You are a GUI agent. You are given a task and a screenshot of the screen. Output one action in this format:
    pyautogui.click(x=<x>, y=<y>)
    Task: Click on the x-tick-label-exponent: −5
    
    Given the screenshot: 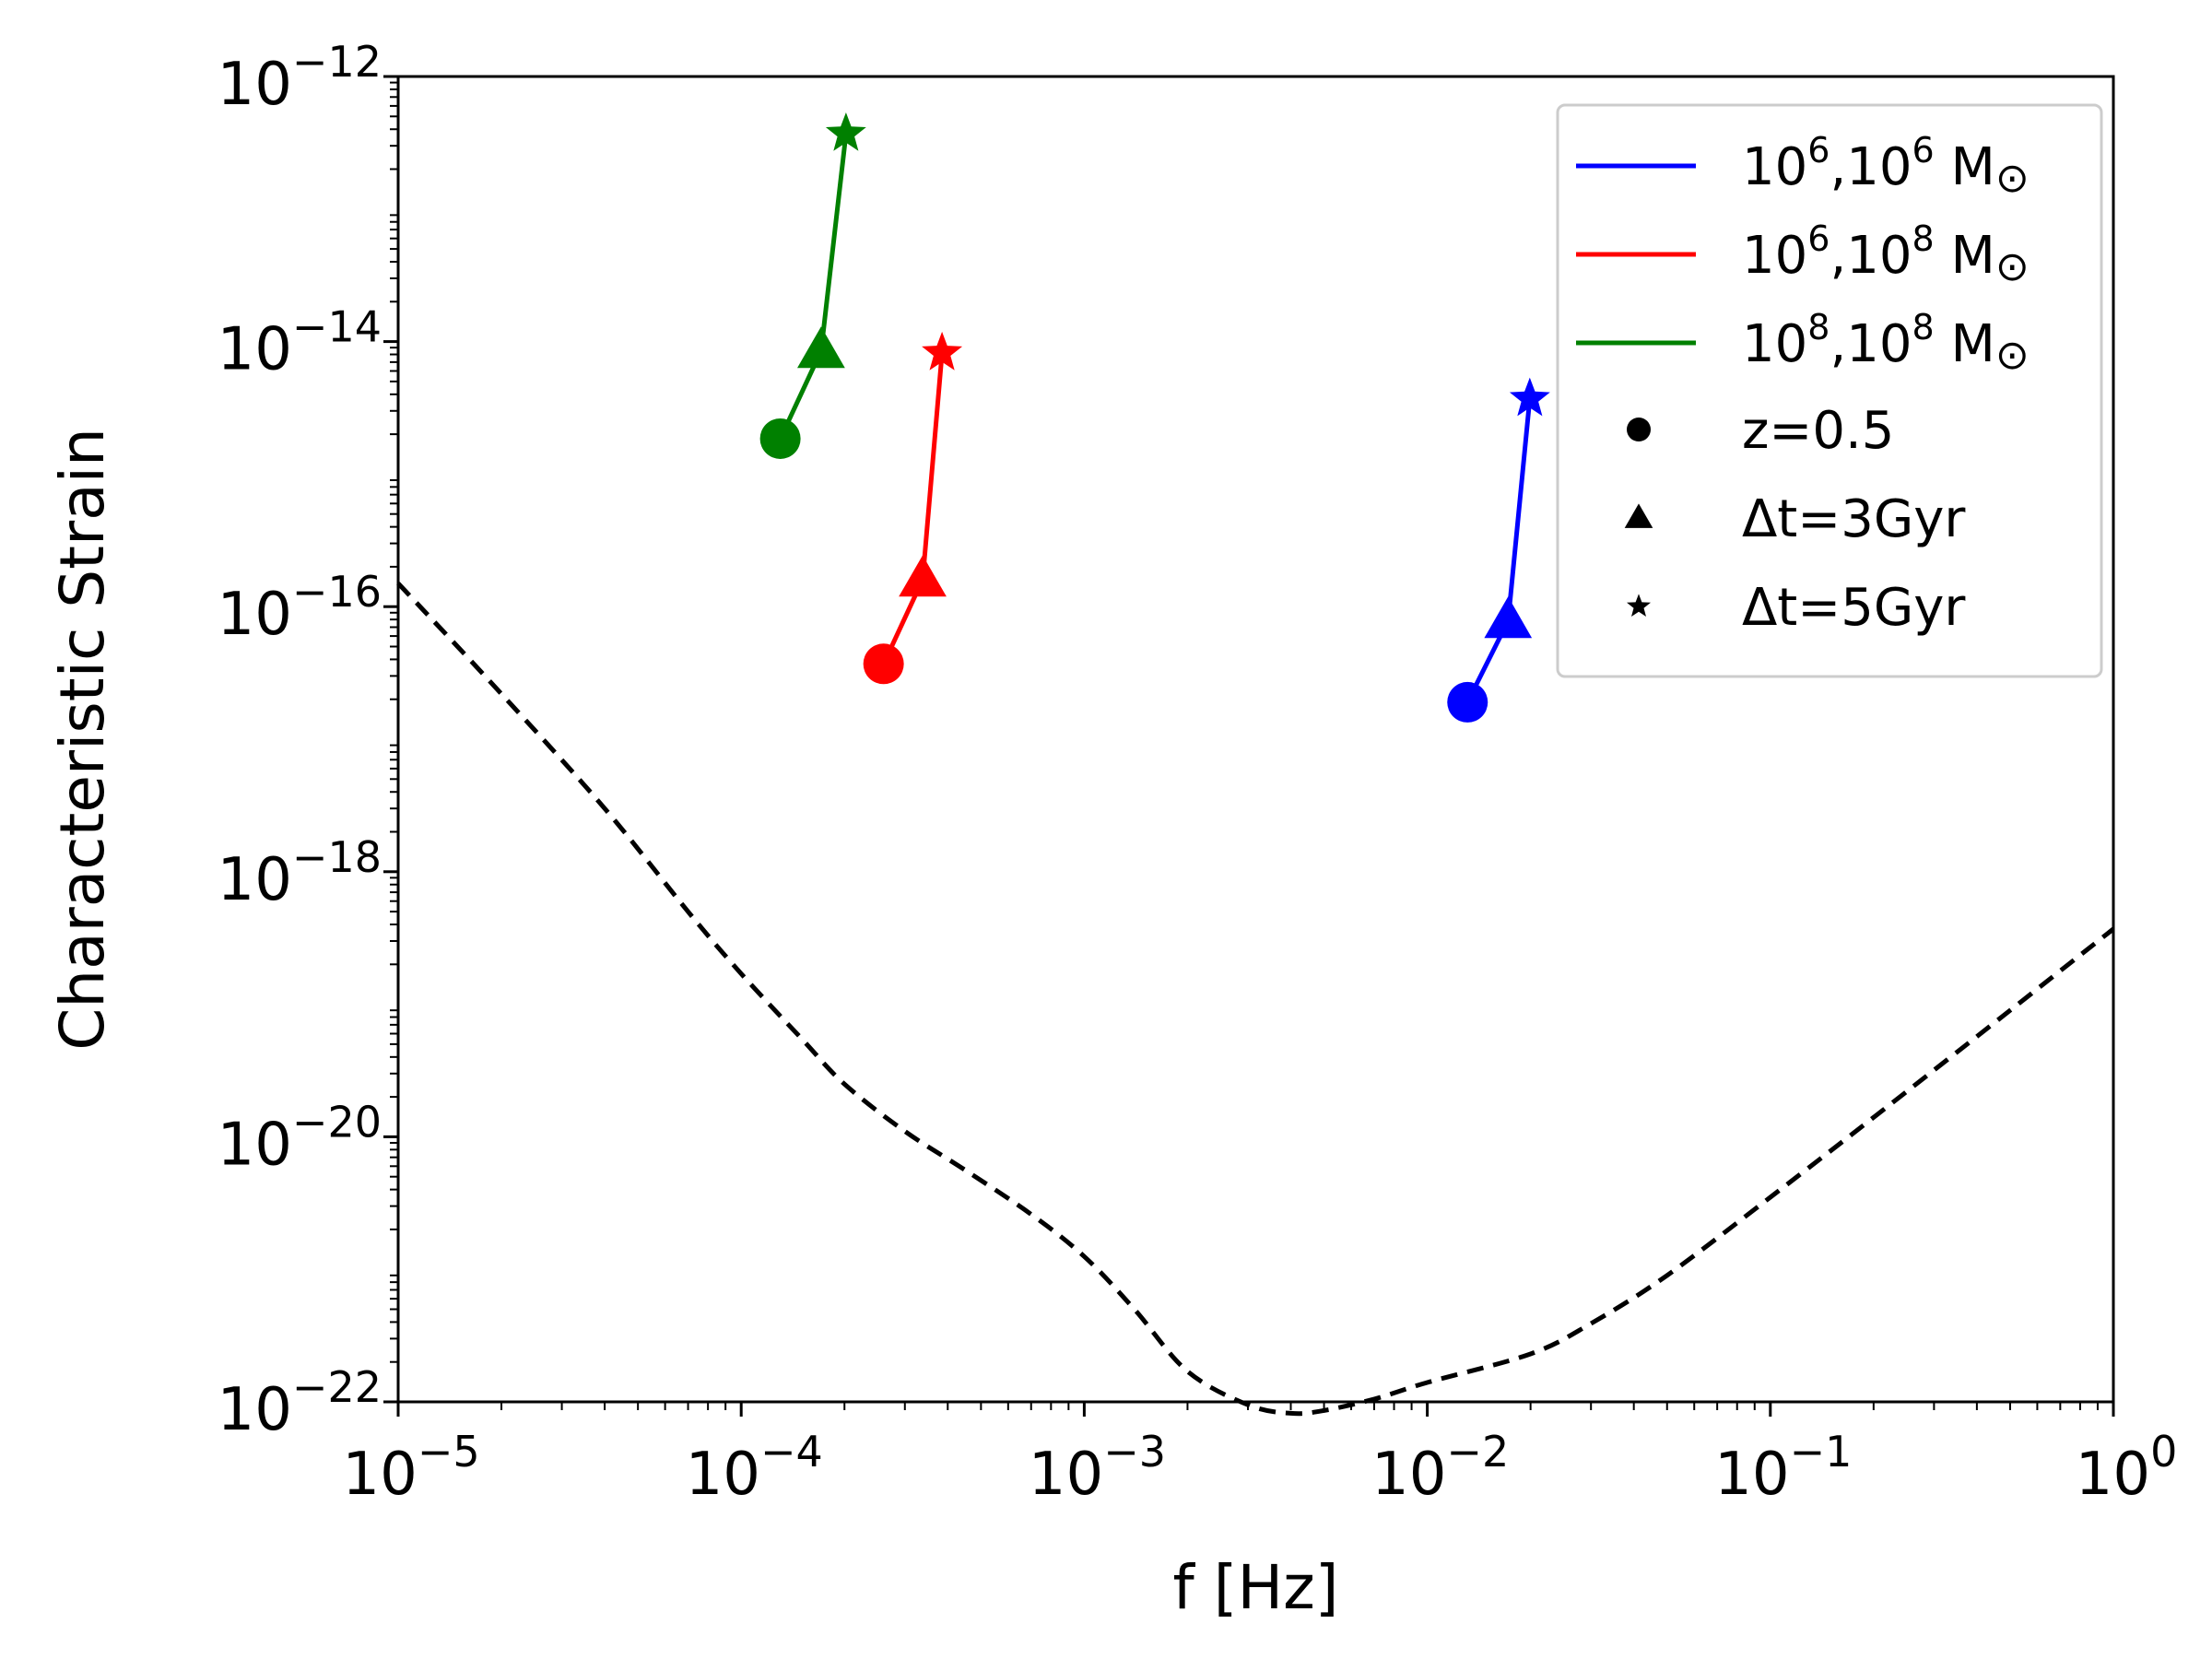 What is the action you would take?
    pyautogui.click(x=449, y=1452)
    